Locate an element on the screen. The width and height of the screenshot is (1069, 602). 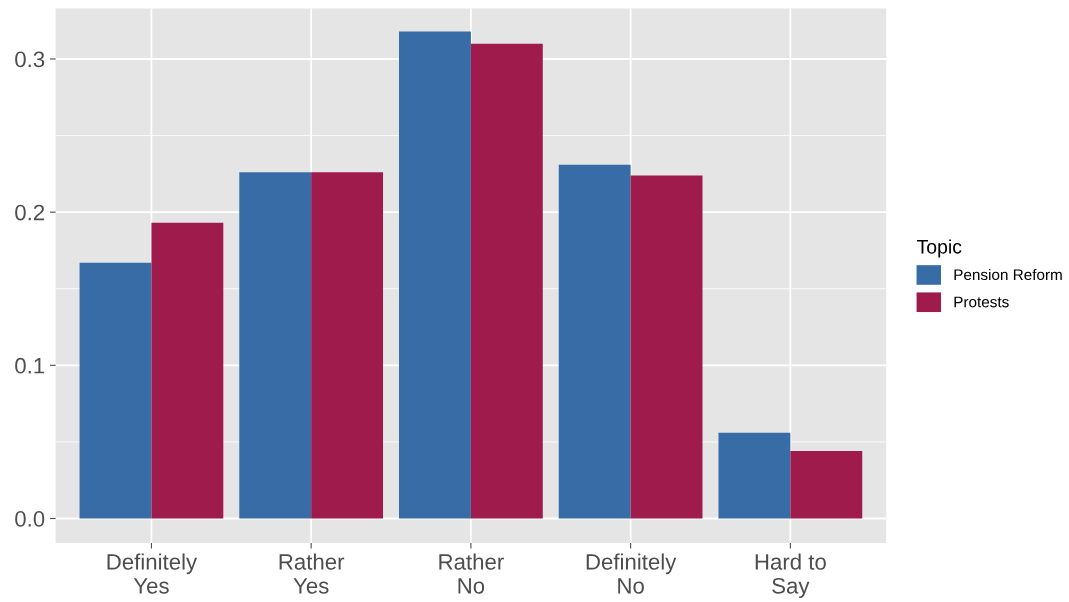
y-tick-label: 0.1 is located at coordinates (30, 365).